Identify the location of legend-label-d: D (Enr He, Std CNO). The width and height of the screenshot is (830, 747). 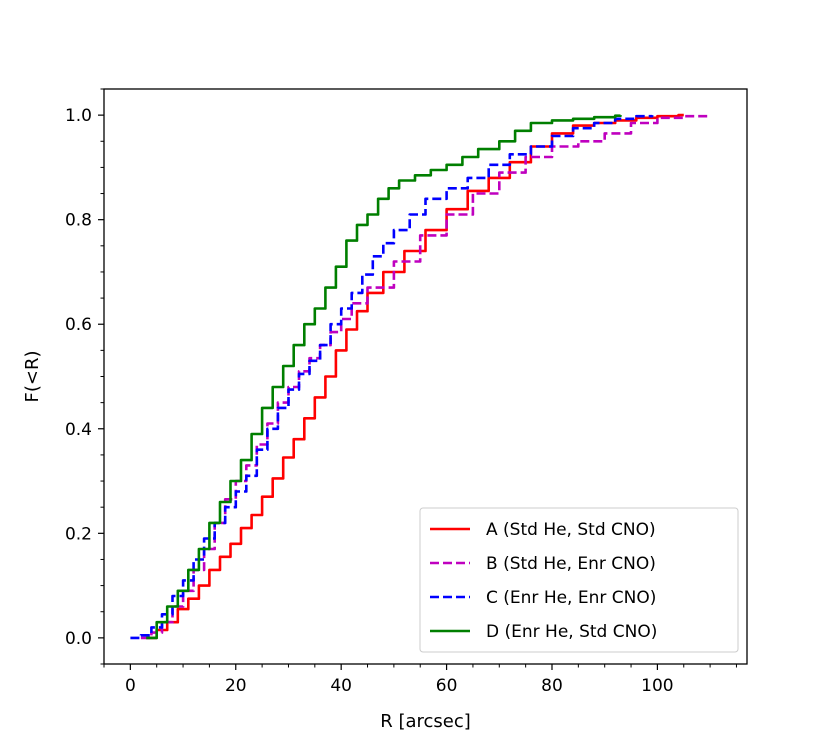
(571, 632).